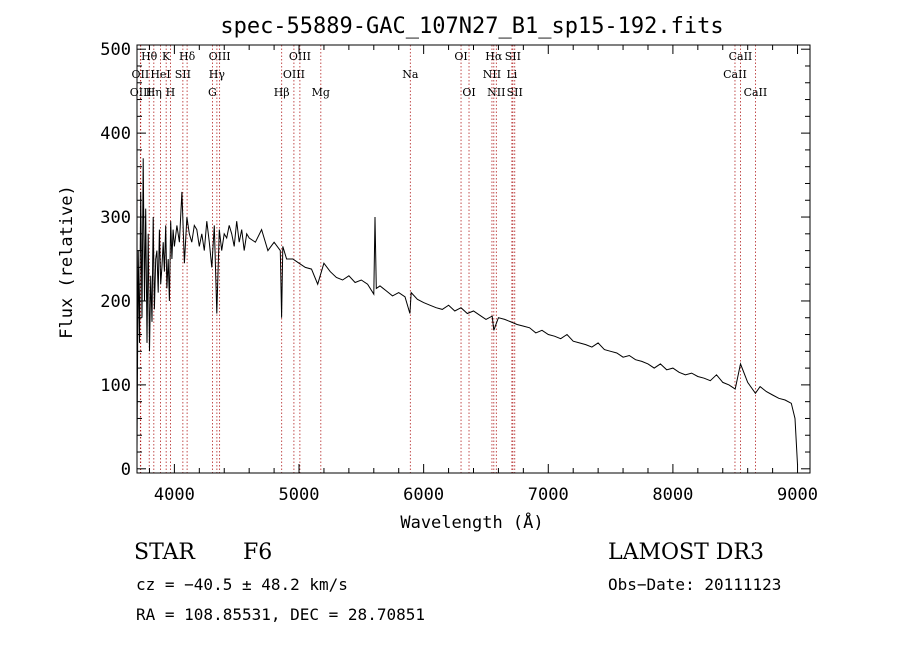 The width and height of the screenshot is (900, 649). What do you see at coordinates (115, 302) in the screenshot?
I see `y-tick-label-2: 200` at bounding box center [115, 302].